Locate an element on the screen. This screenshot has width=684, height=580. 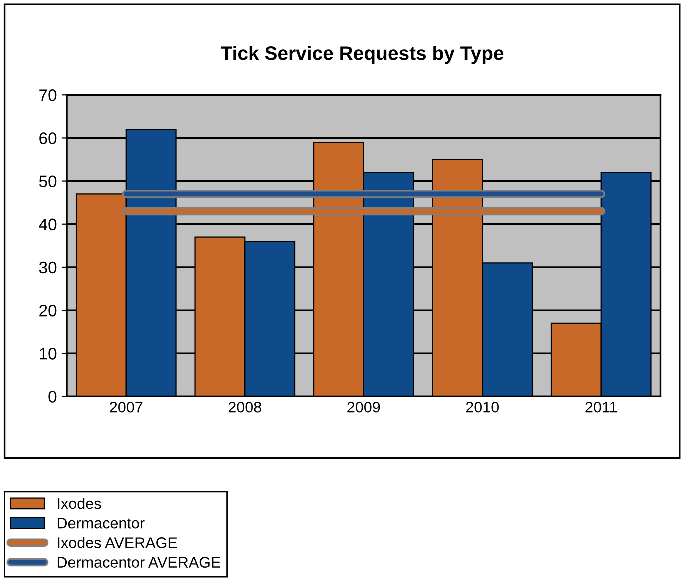
y-tick-label: 70 is located at coordinates (48, 96).